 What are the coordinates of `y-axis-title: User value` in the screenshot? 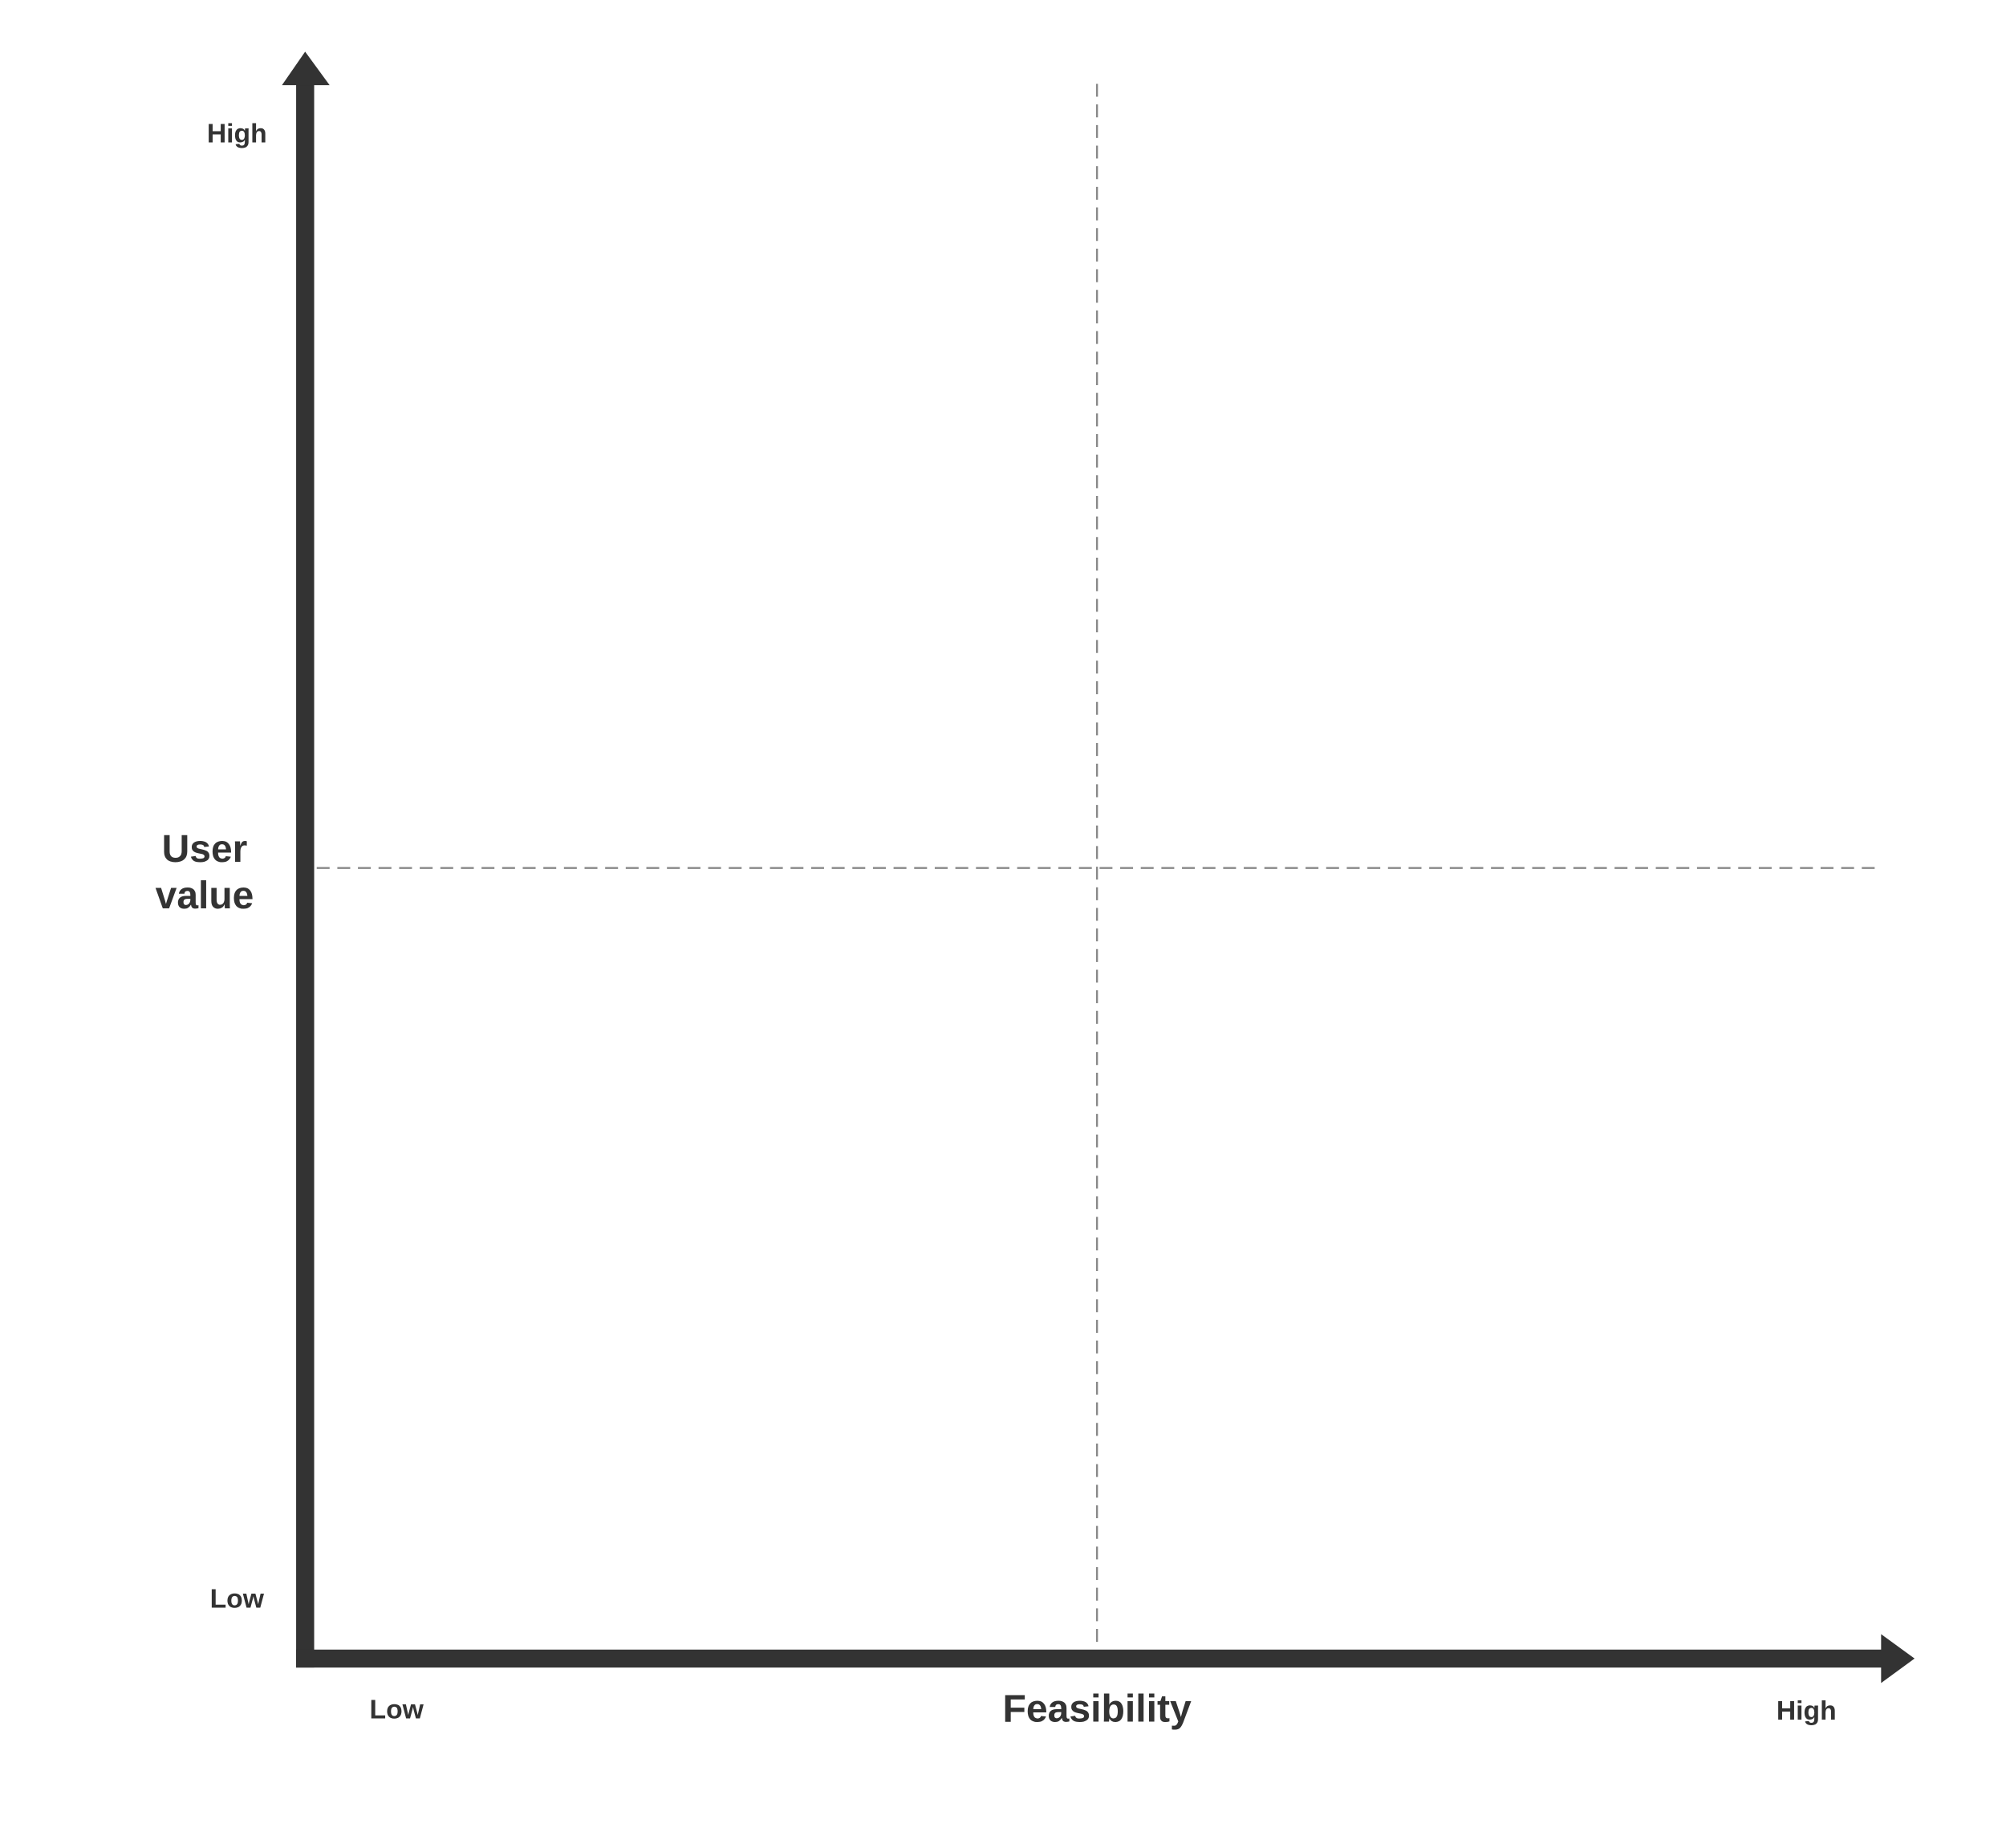 It's located at (205, 872).